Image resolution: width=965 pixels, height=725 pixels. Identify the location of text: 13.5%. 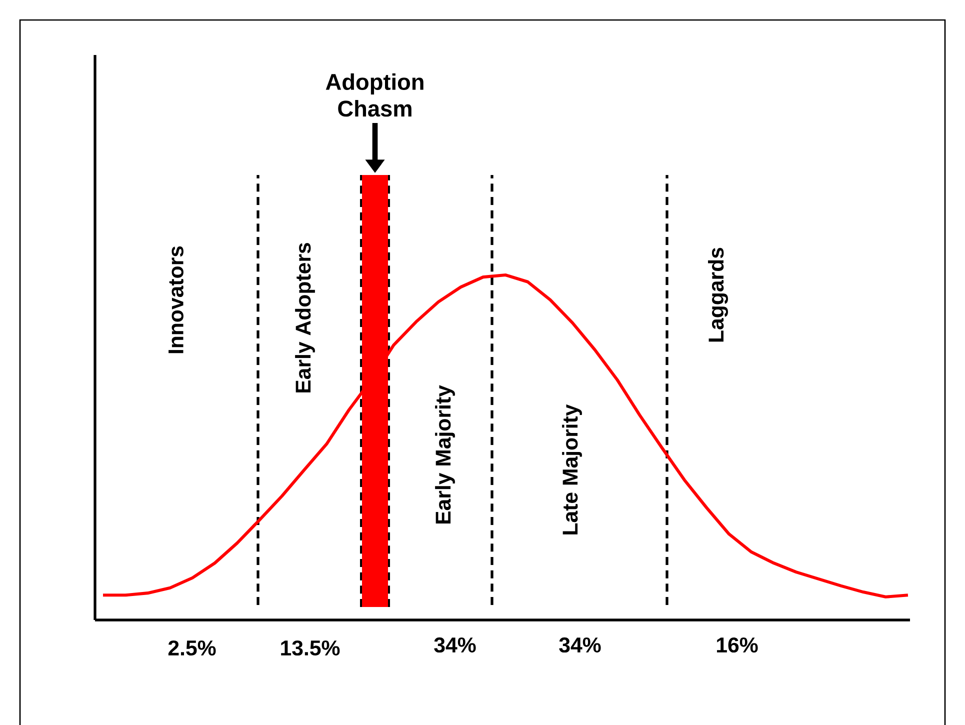
(310, 648).